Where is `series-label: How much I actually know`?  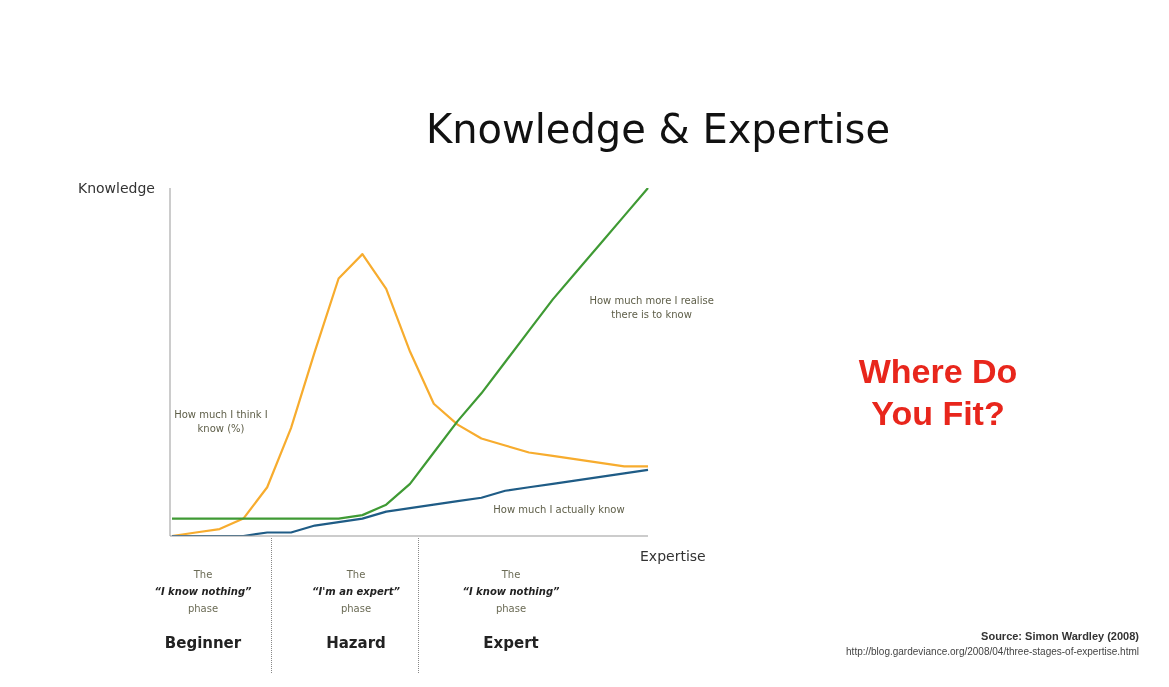
series-label: How much I actually know is located at coordinates (559, 510).